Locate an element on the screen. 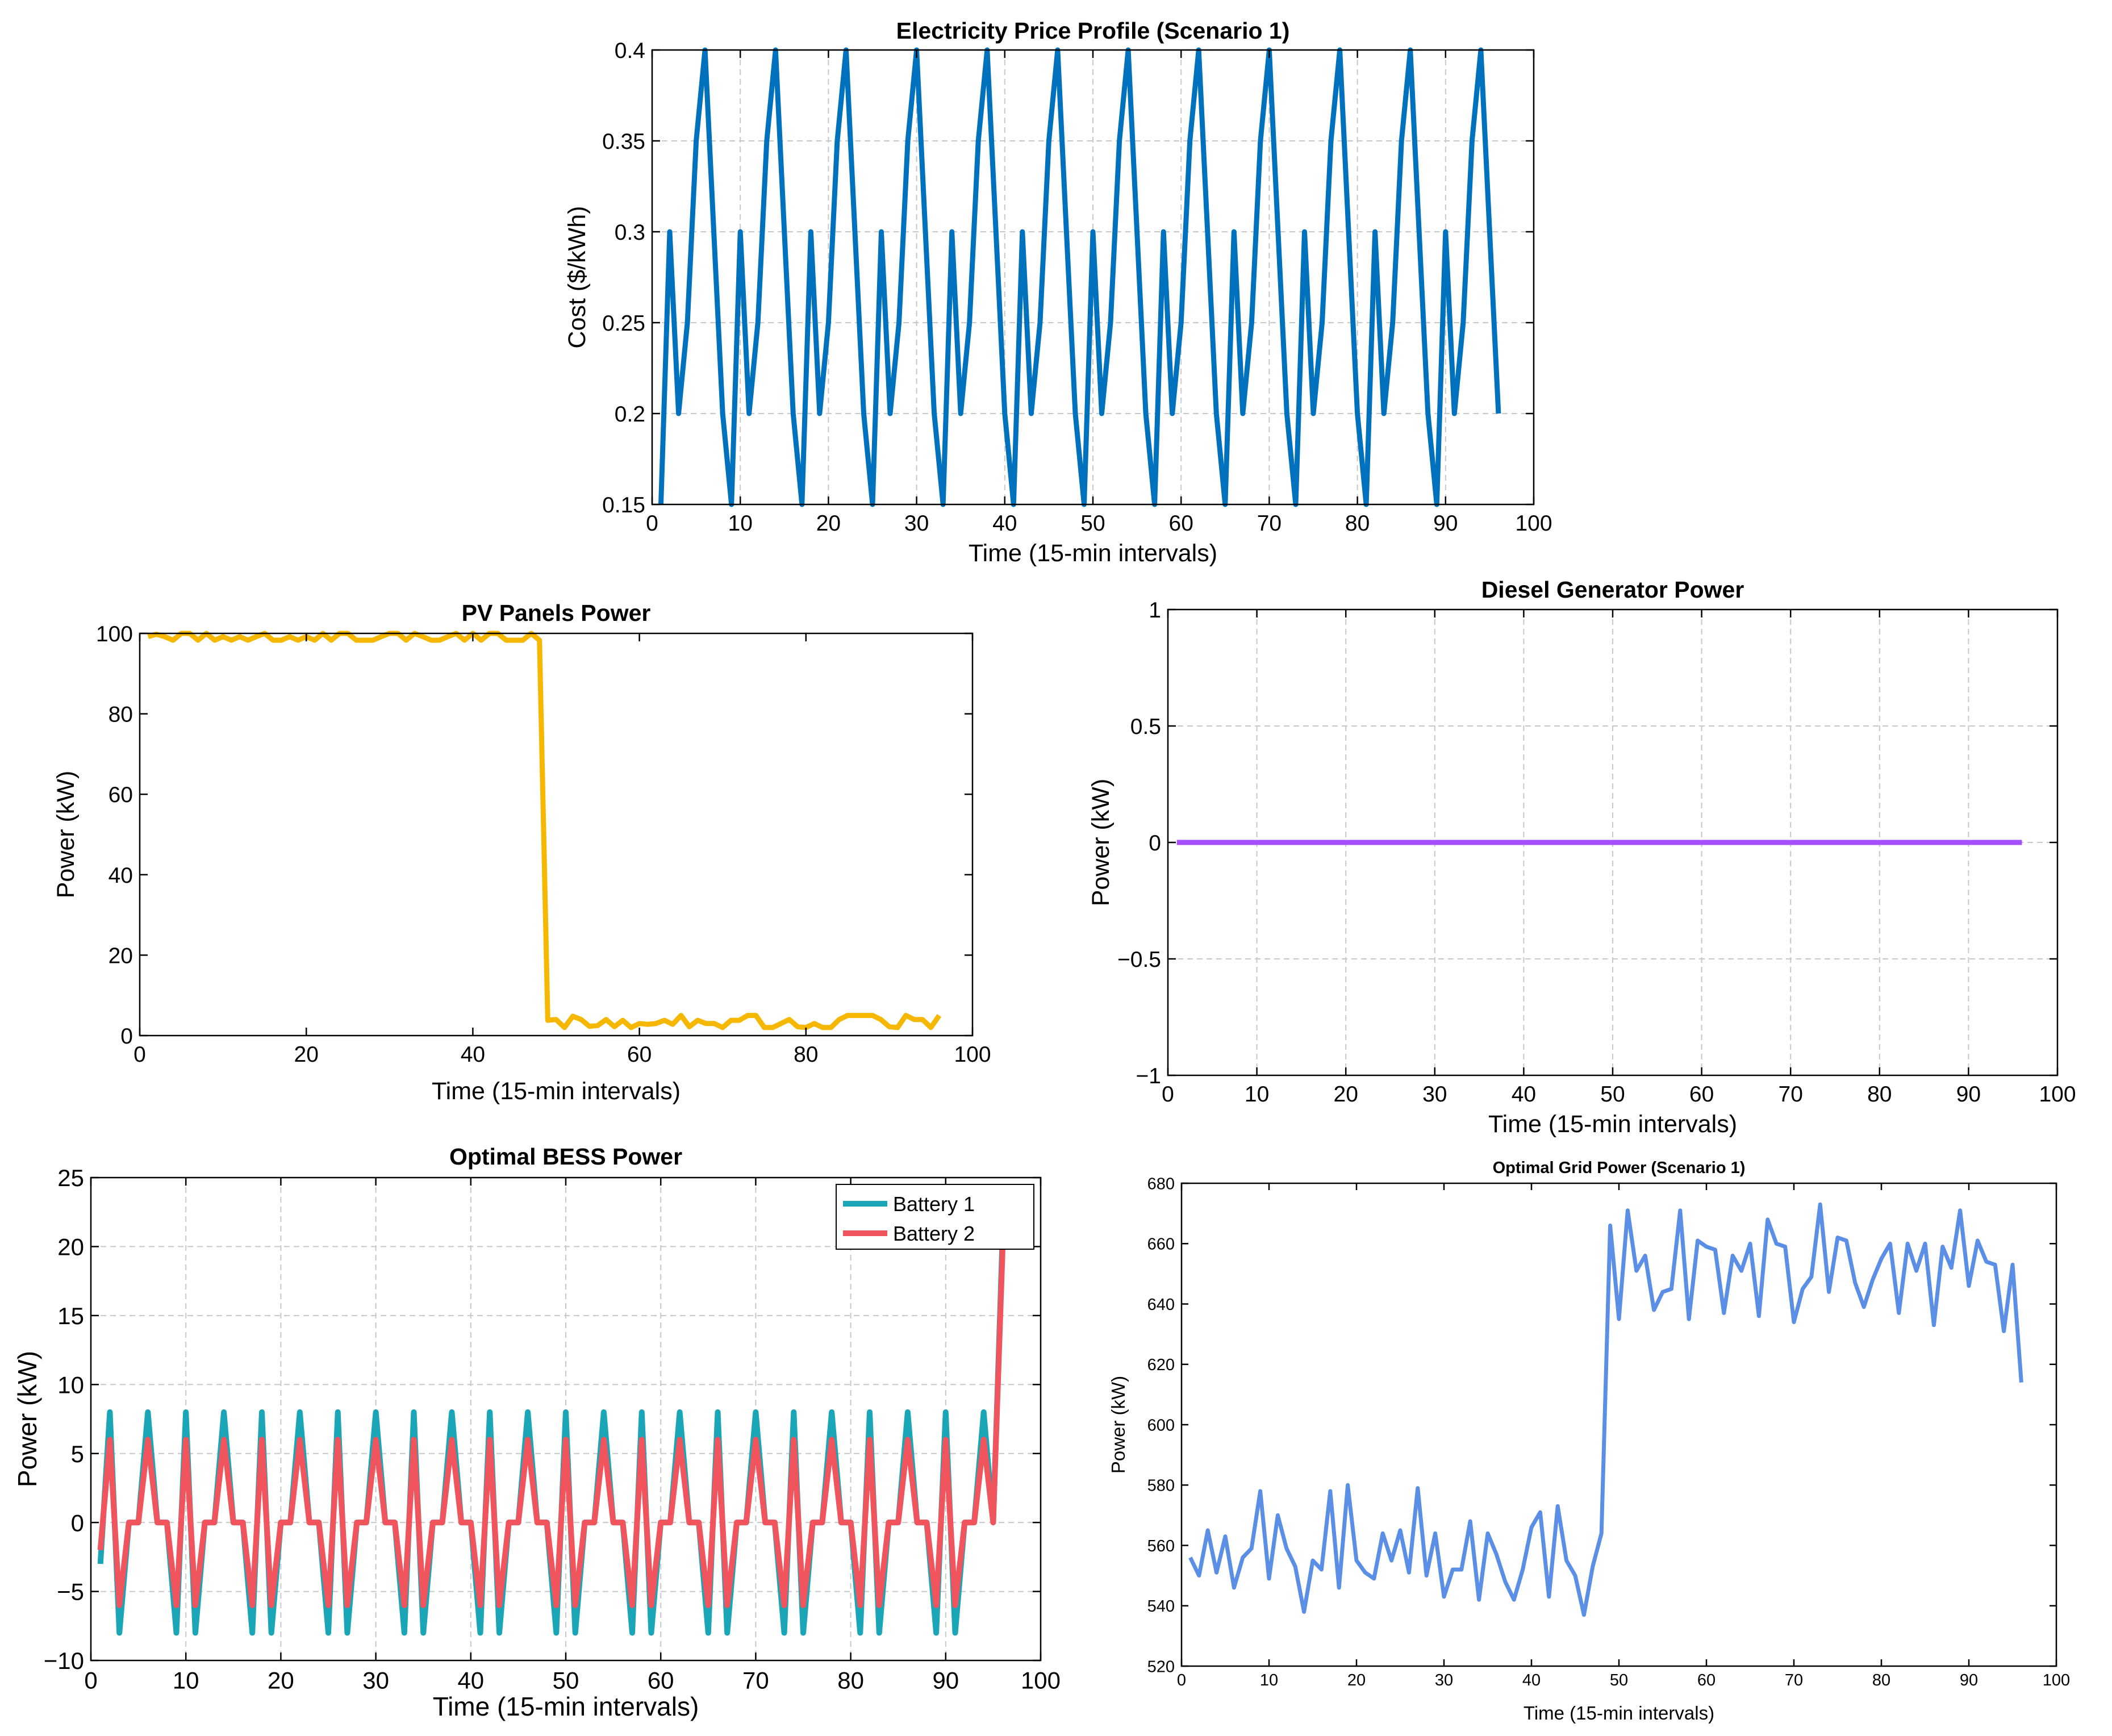 The width and height of the screenshot is (2112, 1736). y-tick-label: 20 is located at coordinates (121, 956).